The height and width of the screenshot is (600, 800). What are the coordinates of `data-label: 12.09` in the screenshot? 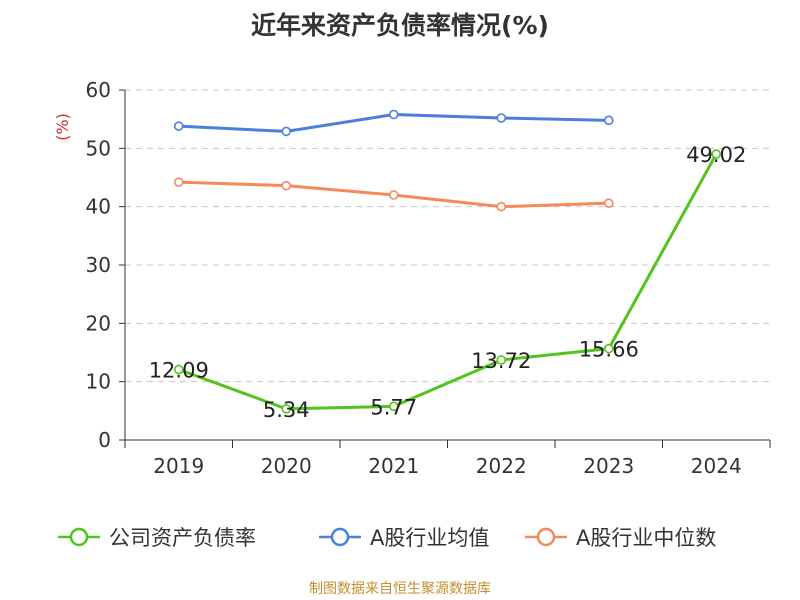 It's located at (179, 370).